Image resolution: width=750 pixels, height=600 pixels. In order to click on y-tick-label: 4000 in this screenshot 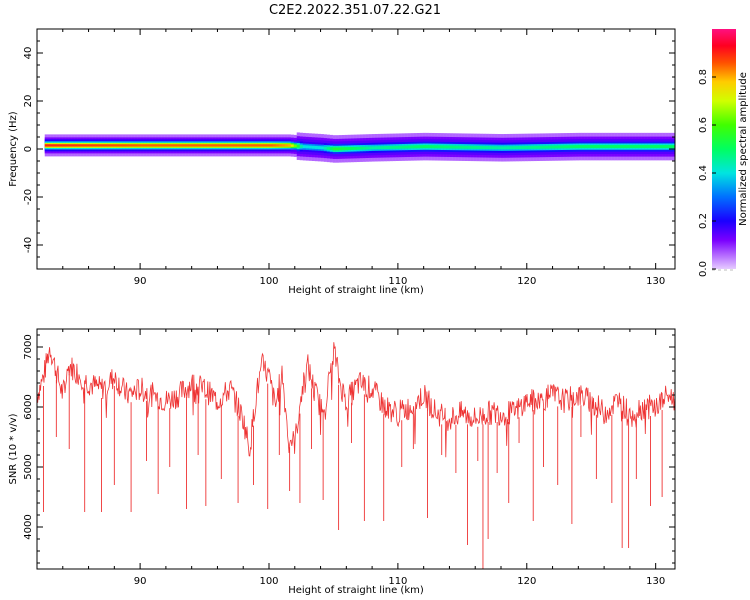, I will do `click(28, 526)`.